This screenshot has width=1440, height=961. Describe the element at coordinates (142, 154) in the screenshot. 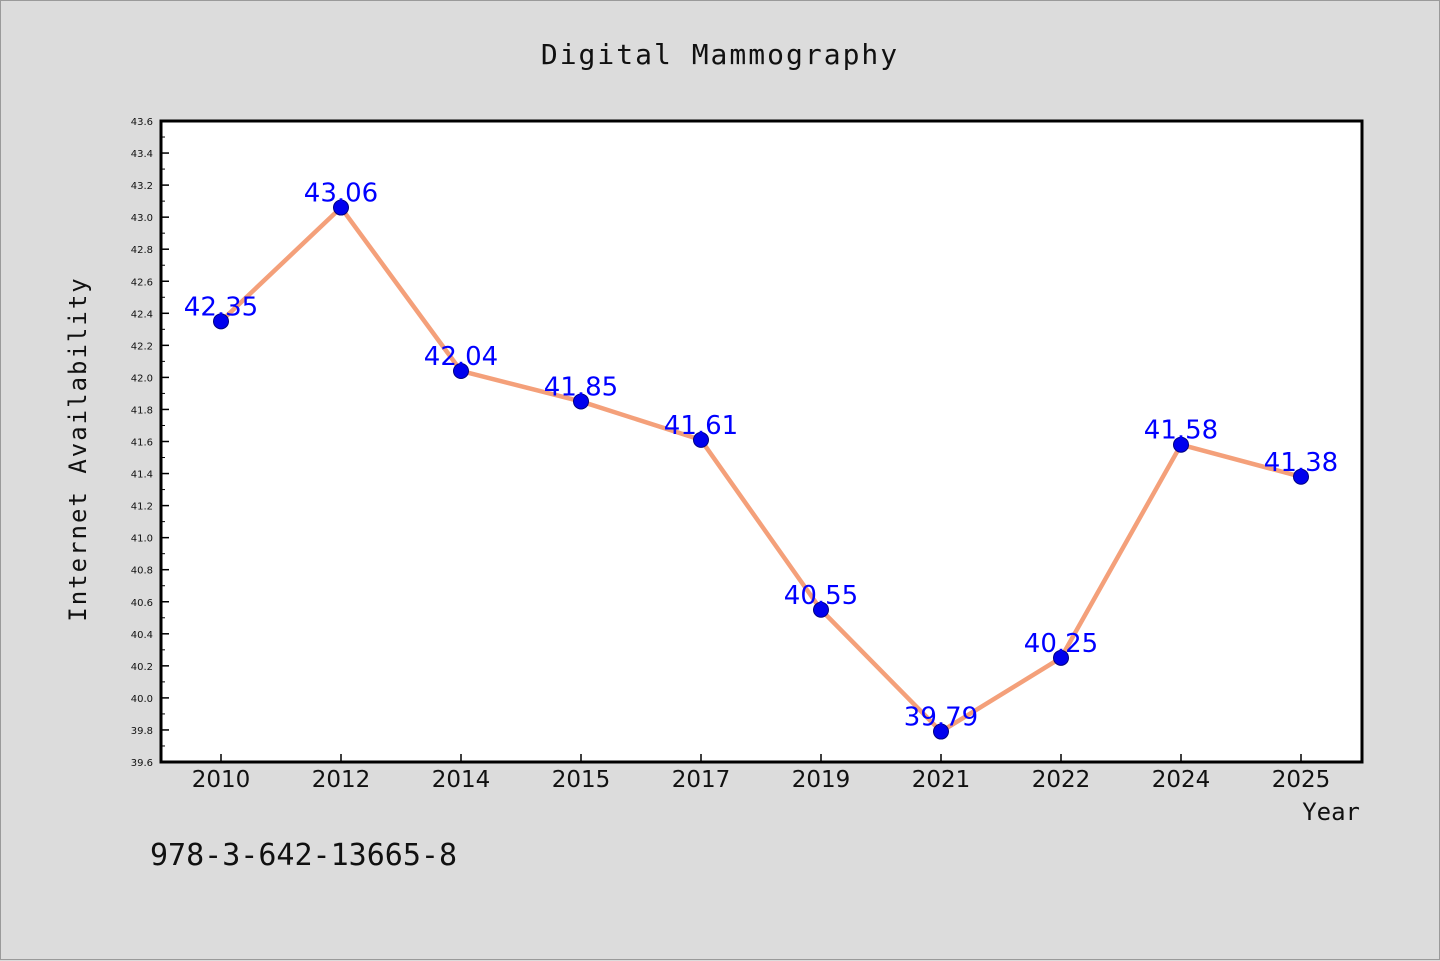

I see `y-tick-label: 43.4` at that location.